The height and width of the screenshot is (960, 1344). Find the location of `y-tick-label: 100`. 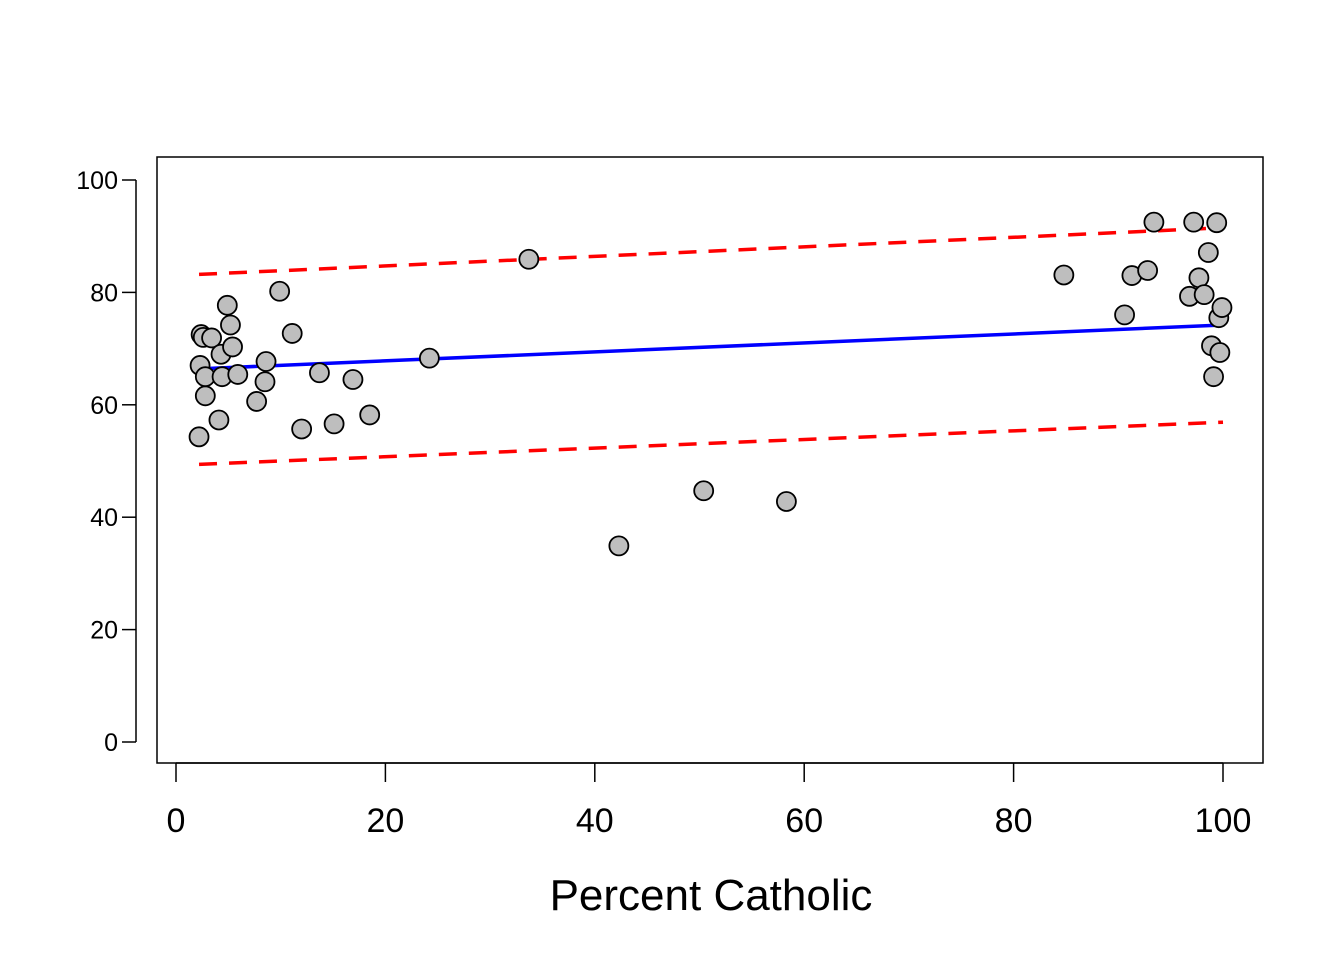

y-tick-label: 100 is located at coordinates (97, 181).